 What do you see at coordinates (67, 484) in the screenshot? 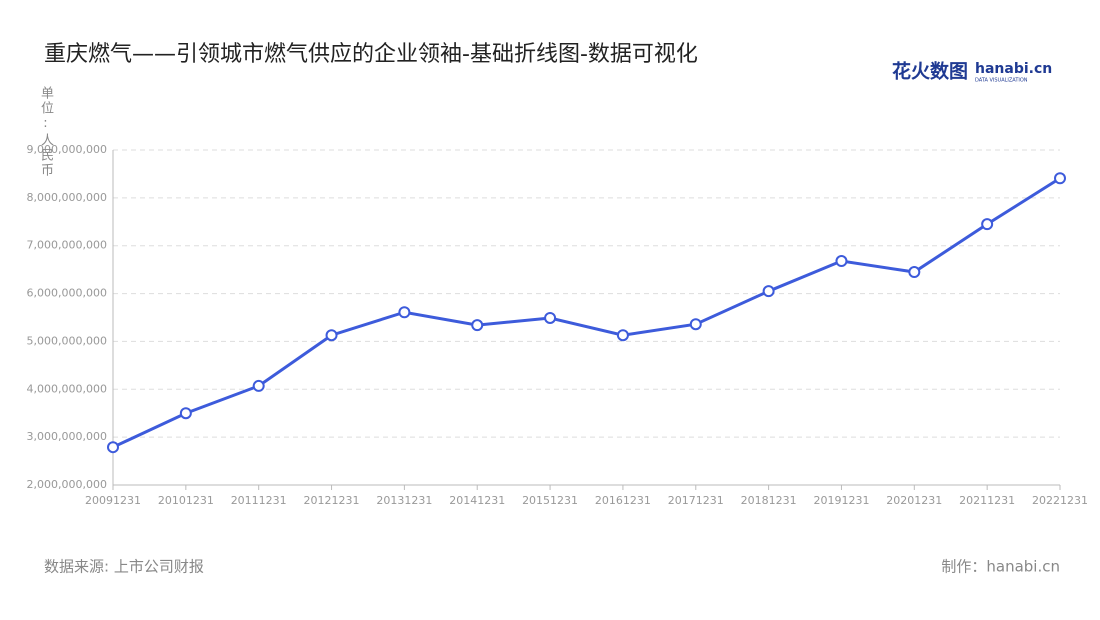
I see `y-tick-label: 2,000,000,000` at bounding box center [67, 484].